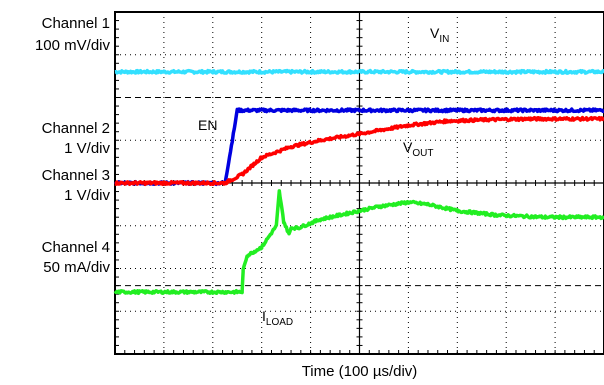 The height and width of the screenshot is (385, 604). Describe the element at coordinates (87, 195) in the screenshot. I see `channel-3-scale: 1 V/div` at that location.